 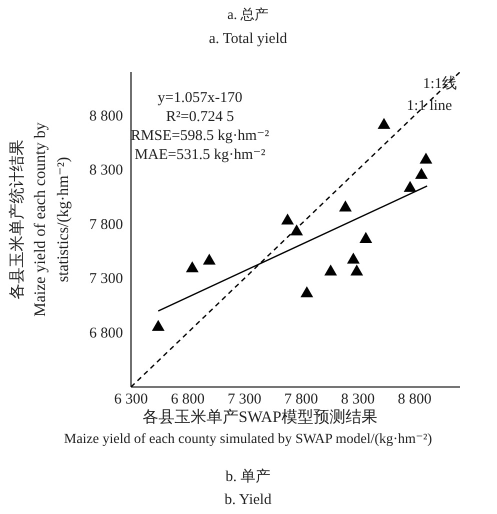 I want to click on x-tick-label: 8 800, so click(x=415, y=400).